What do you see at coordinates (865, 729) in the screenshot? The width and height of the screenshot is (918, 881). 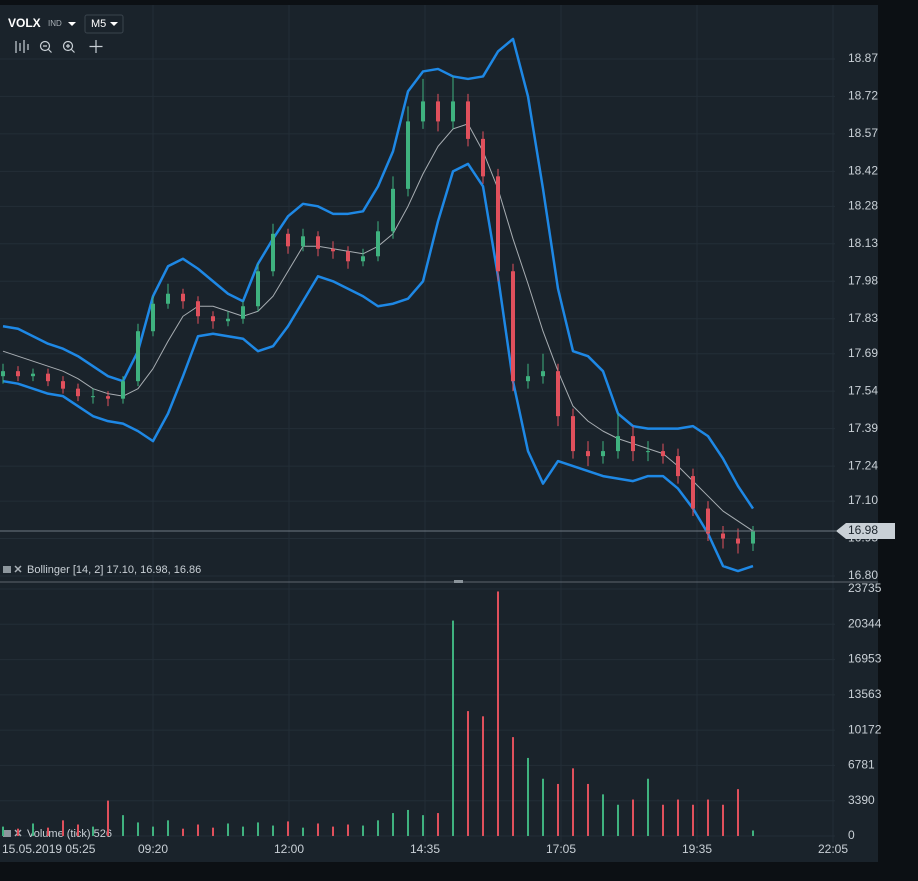 I see `y-tick-label: 10172` at bounding box center [865, 729].